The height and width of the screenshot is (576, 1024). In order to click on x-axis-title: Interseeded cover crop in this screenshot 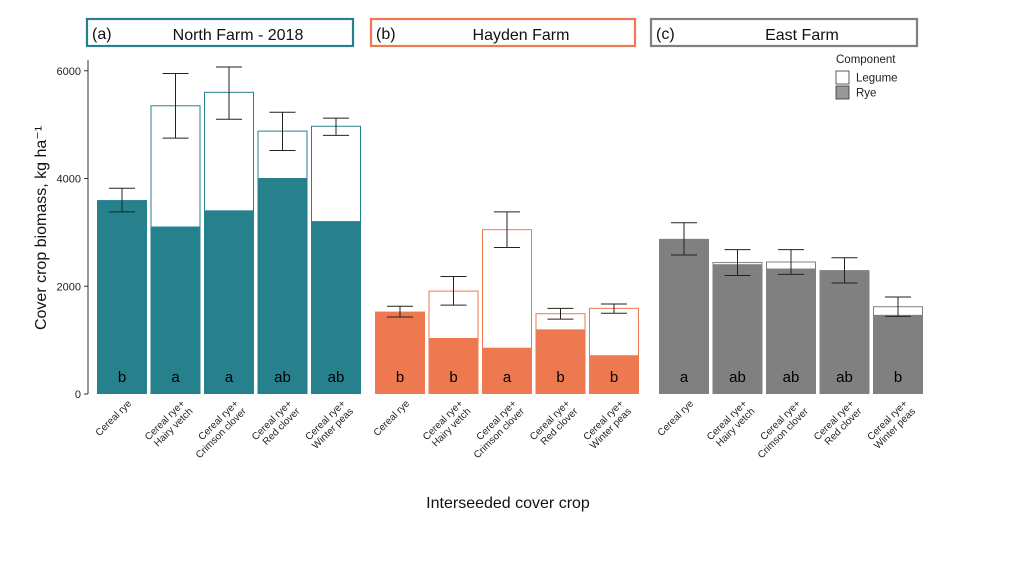, I will do `click(508, 503)`.